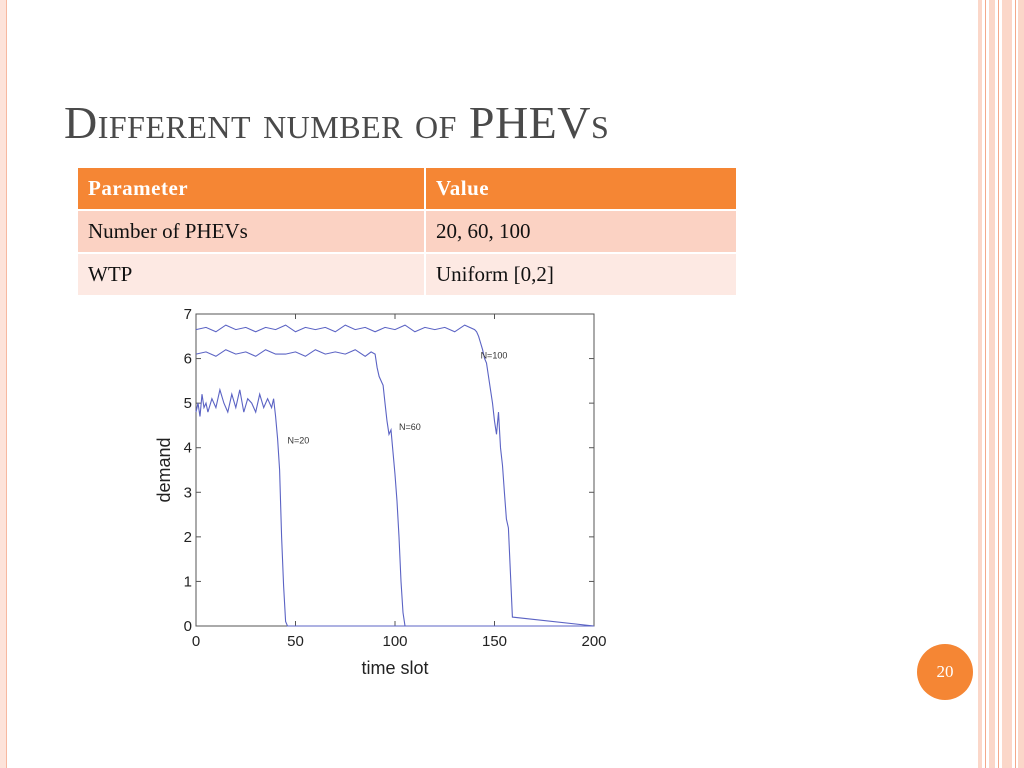  Describe the element at coordinates (410, 427) in the screenshot. I see `series-annotation: N=60` at that location.